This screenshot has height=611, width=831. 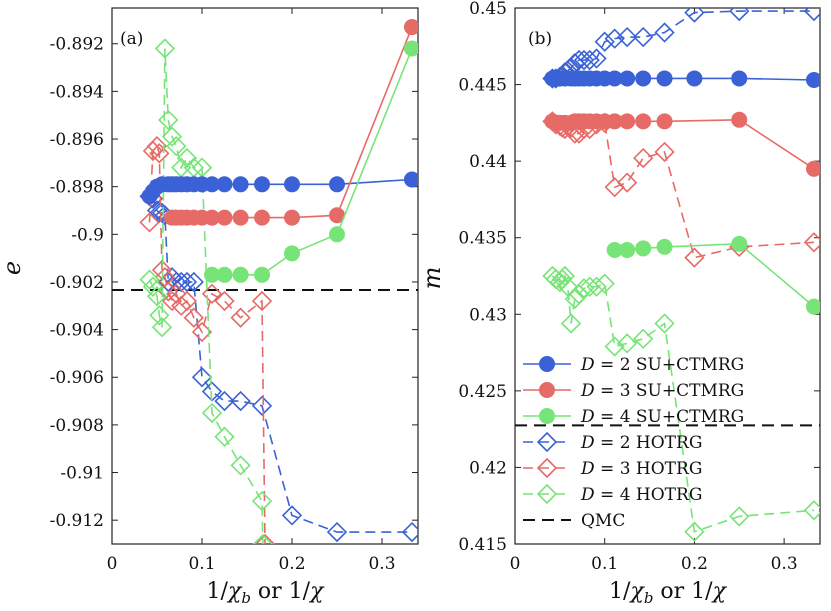 I want to click on y-tick-label: 0.45, so click(x=488, y=9).